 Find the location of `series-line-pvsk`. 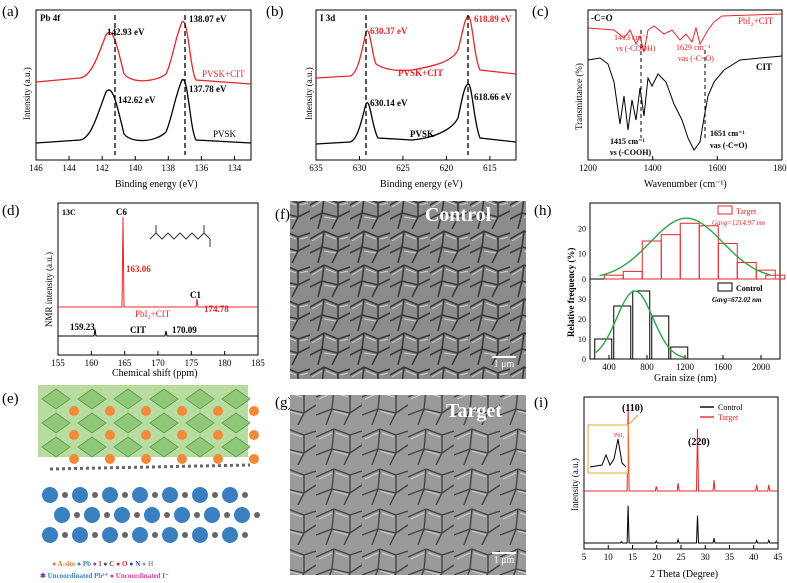

series-line-pvsk is located at coordinates (143, 111).